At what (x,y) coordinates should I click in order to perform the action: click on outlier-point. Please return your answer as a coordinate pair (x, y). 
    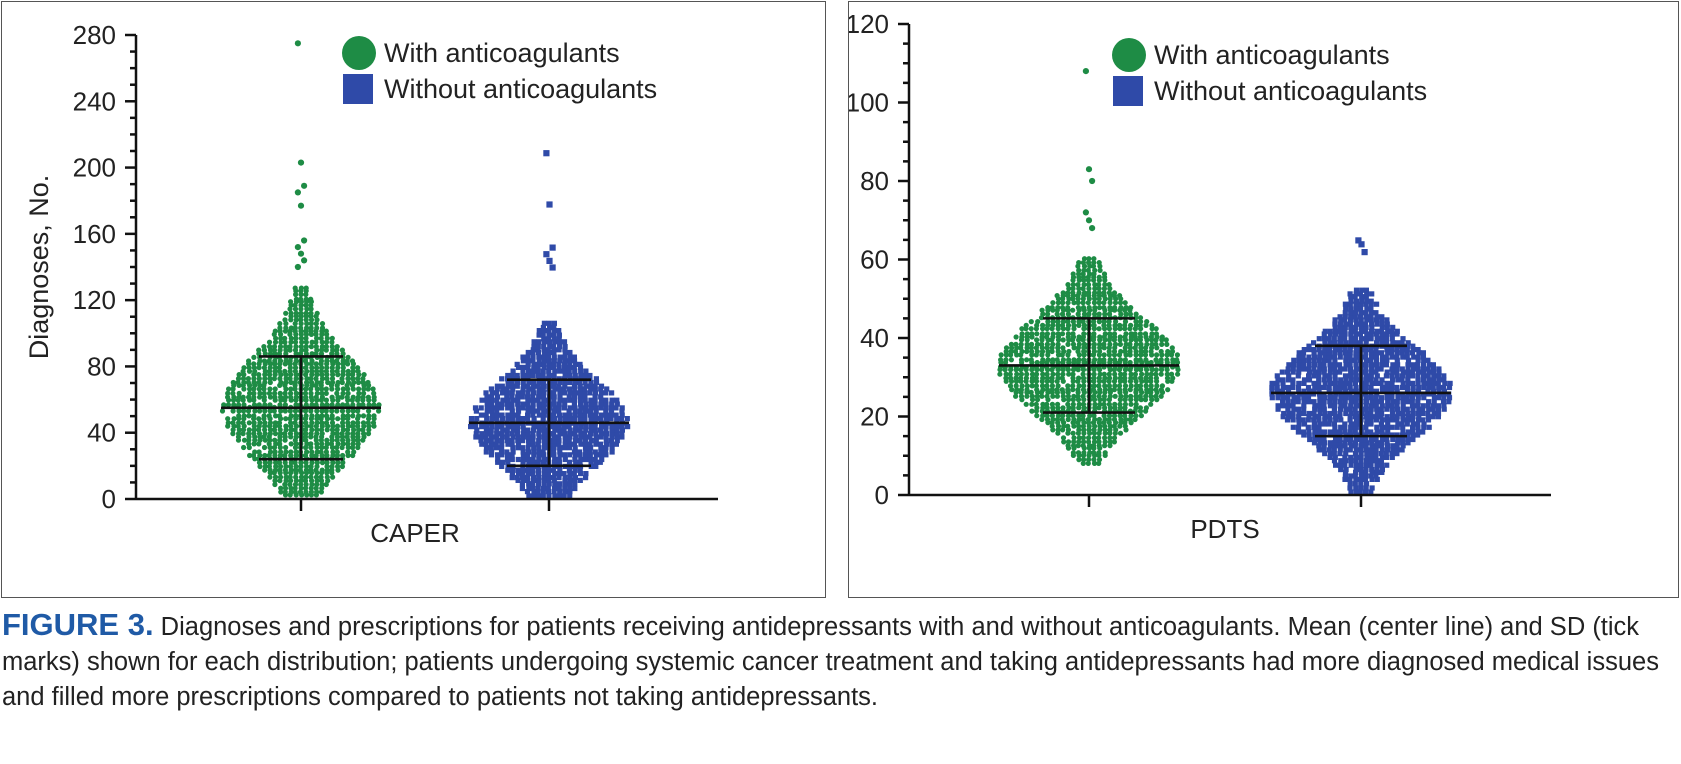
    Looking at the image, I should click on (549, 260).